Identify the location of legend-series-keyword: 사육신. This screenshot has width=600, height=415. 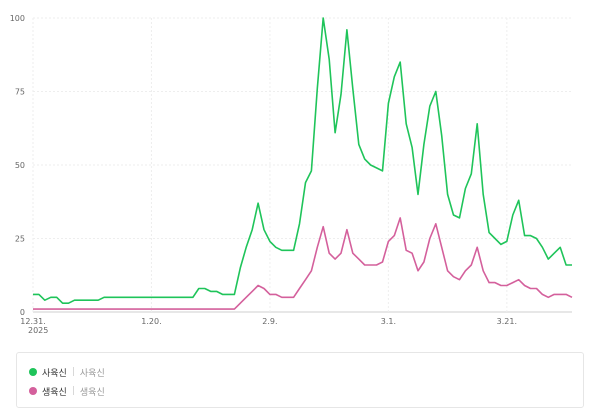
(92, 373).